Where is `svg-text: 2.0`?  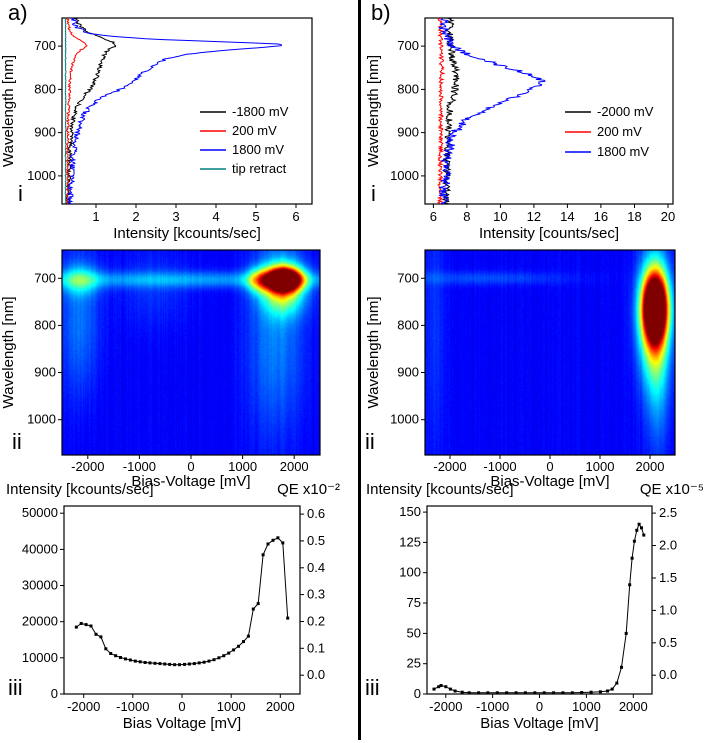 svg-text: 2.0 is located at coordinates (668, 545).